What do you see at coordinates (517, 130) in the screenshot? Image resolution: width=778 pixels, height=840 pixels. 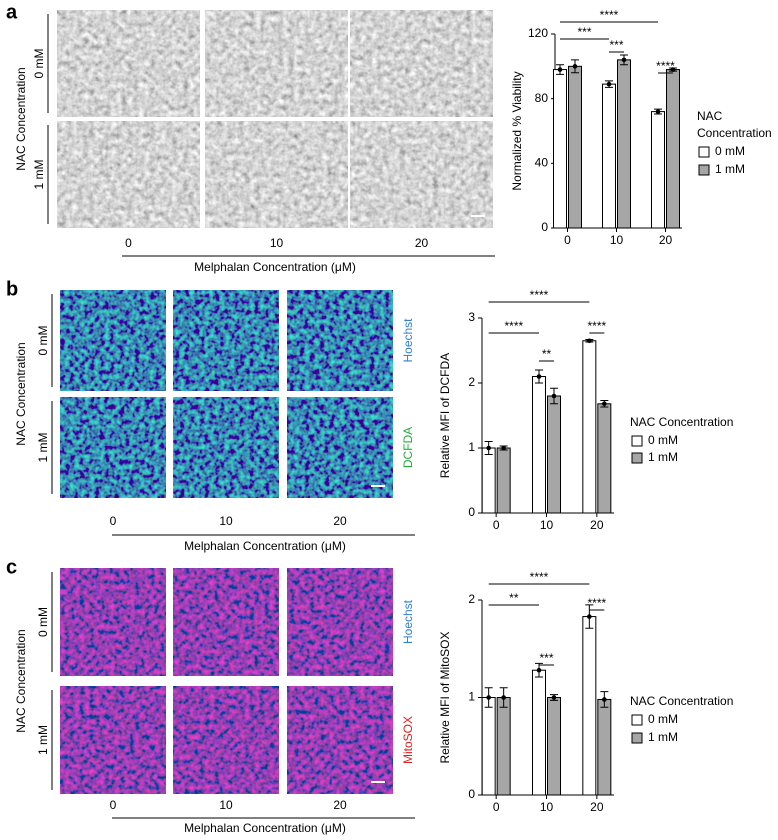 I see `y-axis-label: Normalized % Viability` at bounding box center [517, 130].